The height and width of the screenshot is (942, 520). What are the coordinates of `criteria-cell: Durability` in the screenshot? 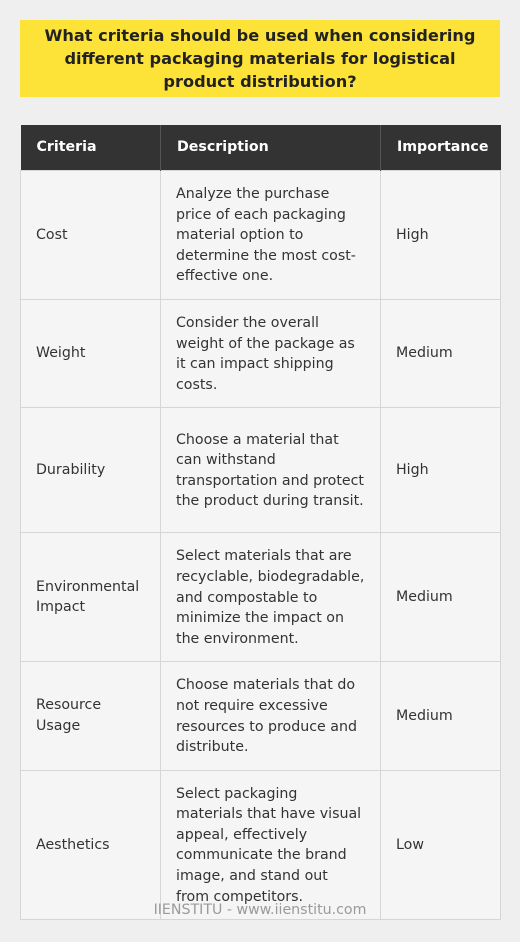 It's located at (90, 470).